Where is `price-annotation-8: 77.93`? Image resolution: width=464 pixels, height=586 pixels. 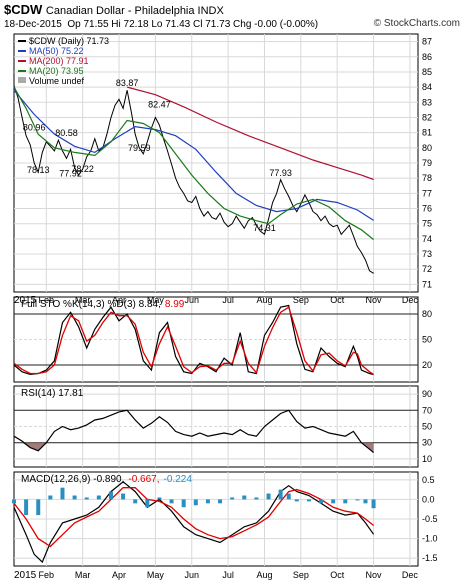 price-annotation-8: 77.93 is located at coordinates (280, 173).